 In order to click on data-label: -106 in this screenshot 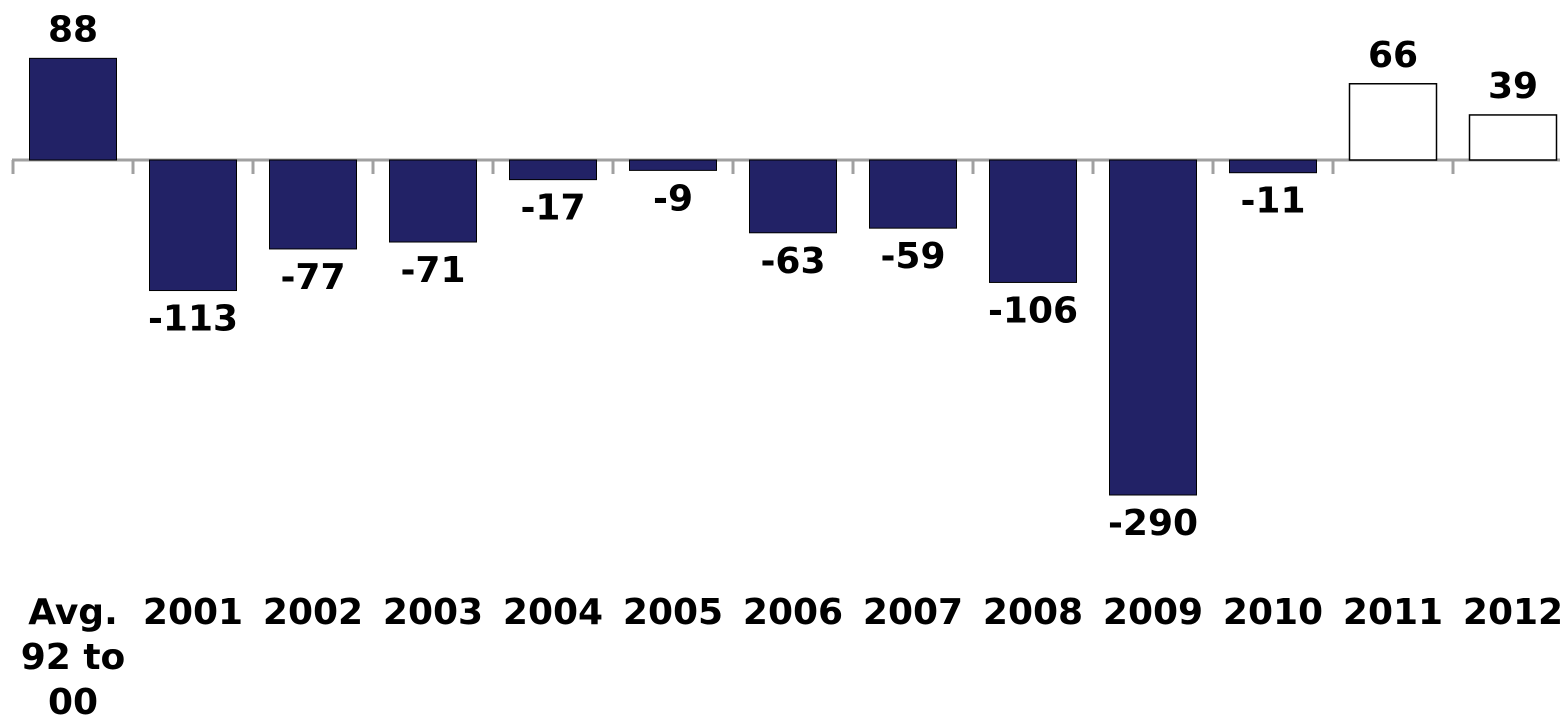, I will do `click(1033, 310)`.